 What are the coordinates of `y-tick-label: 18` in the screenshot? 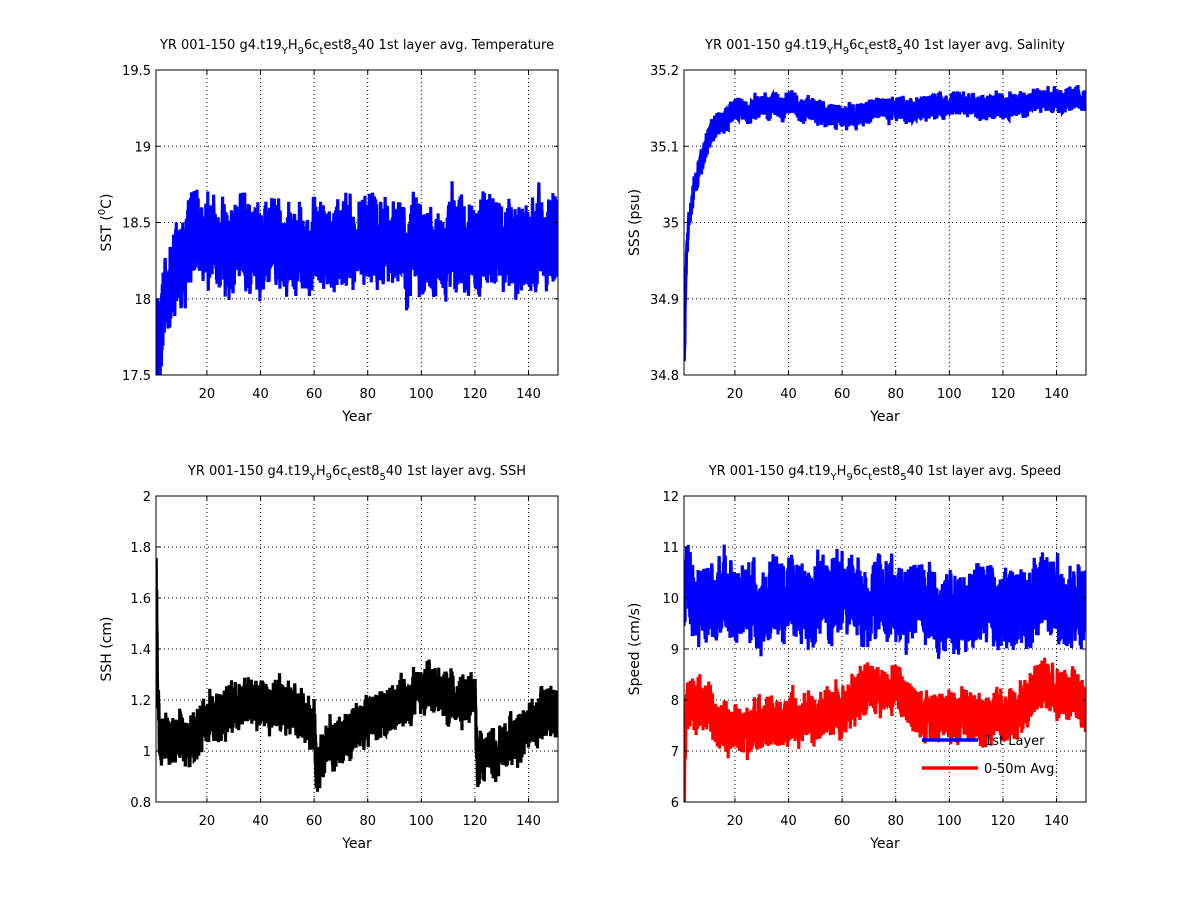 It's located at (142, 300).